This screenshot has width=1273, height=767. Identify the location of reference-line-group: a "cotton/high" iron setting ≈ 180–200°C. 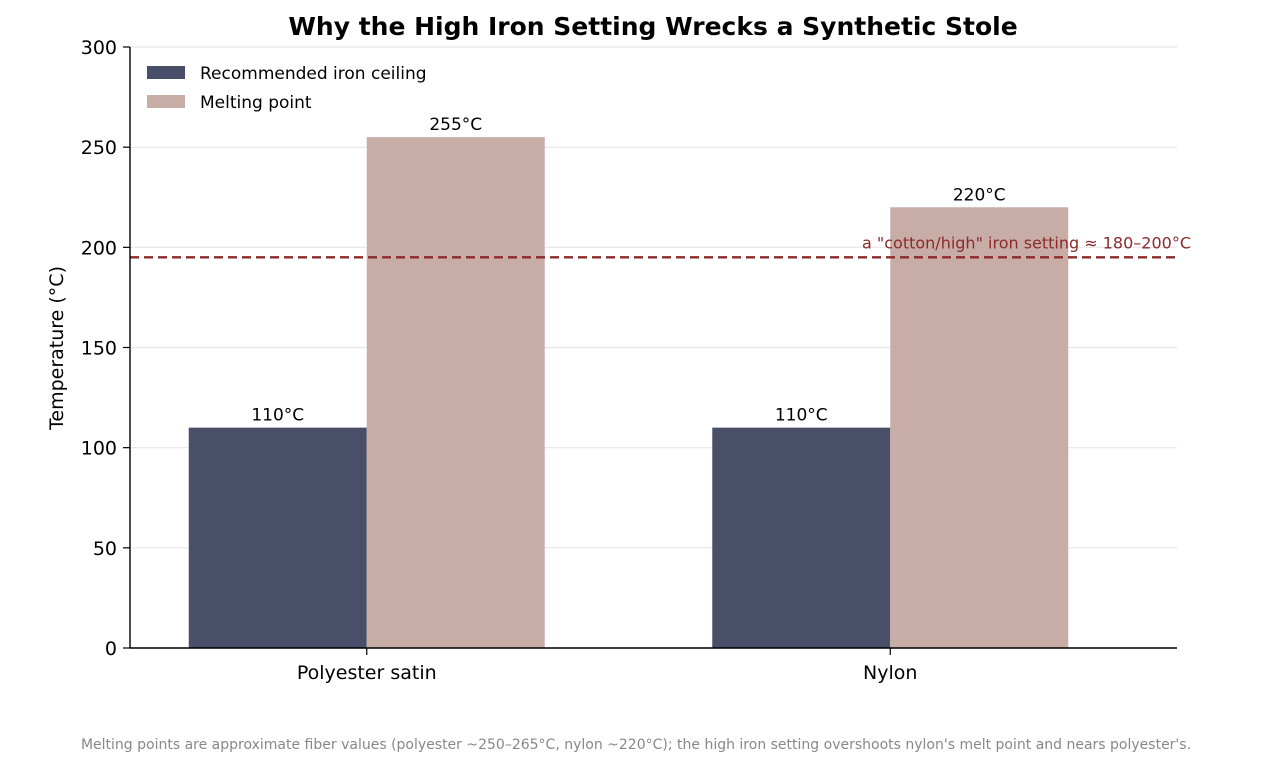
(660, 246).